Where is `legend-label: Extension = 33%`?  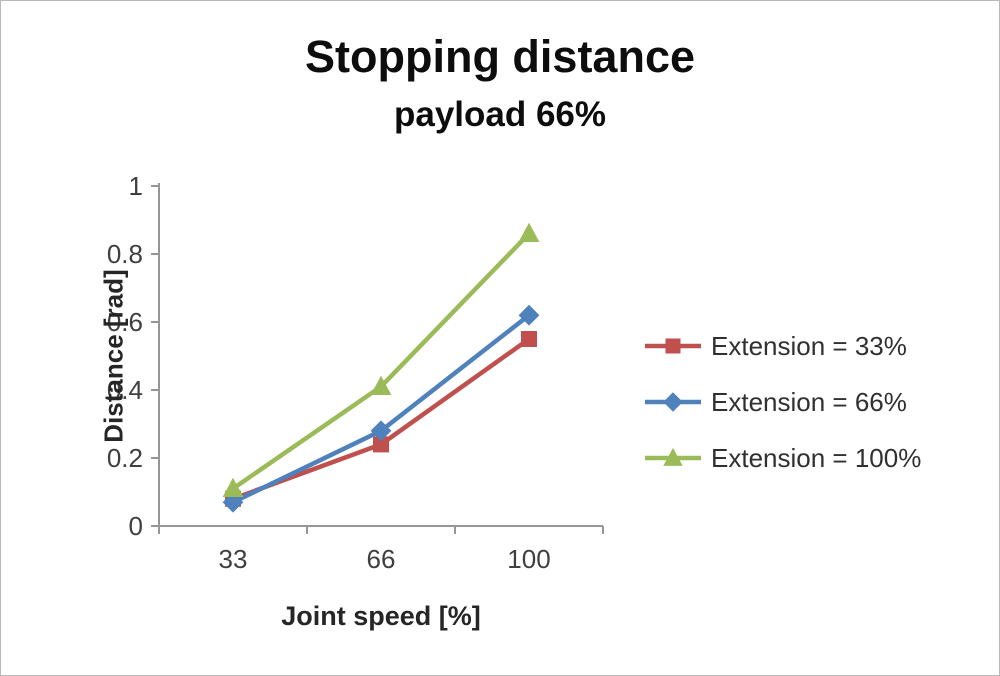
legend-label: Extension = 33% is located at coordinates (809, 345).